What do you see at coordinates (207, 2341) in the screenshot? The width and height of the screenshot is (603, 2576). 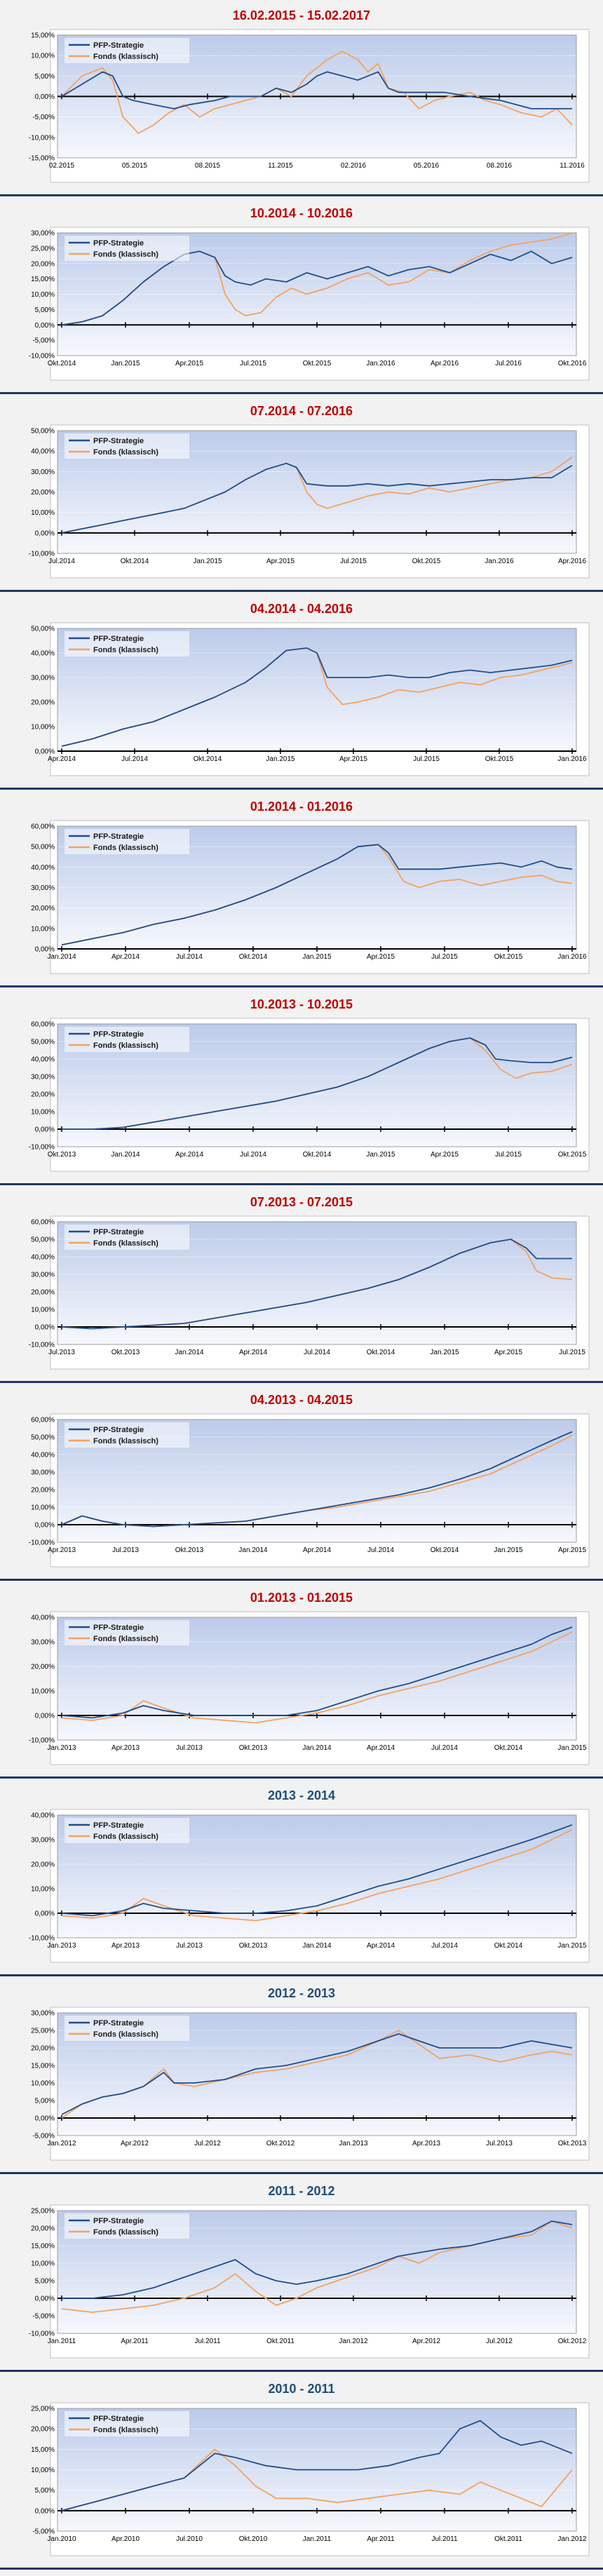 I see `x-tick-label: Jul.2011` at bounding box center [207, 2341].